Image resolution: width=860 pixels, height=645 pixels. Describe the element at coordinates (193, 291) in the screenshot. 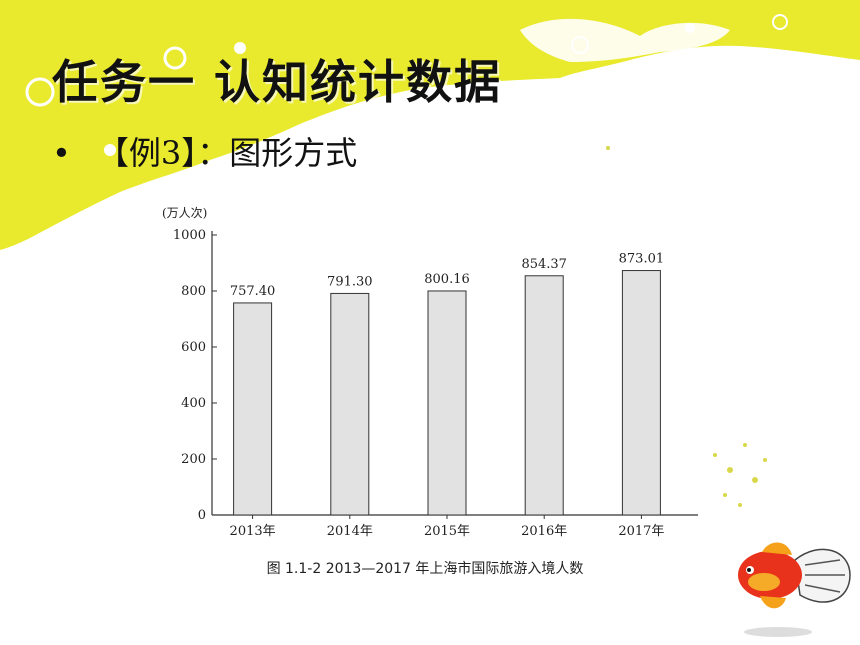

I see `y-tick-label: 800` at that location.